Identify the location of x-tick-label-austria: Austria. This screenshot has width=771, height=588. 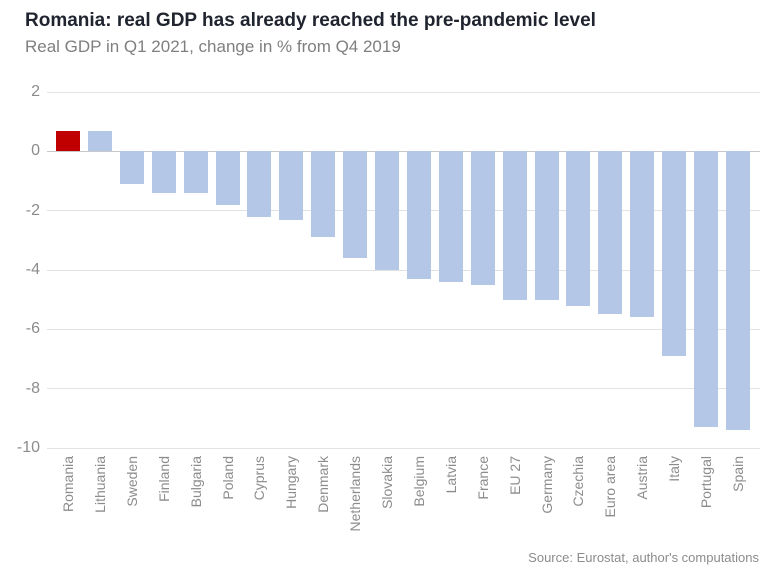
(642, 478).